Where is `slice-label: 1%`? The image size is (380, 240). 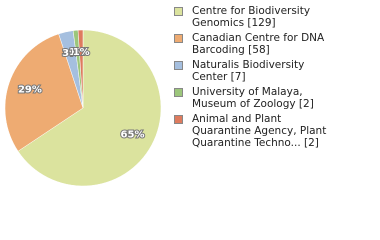 slice-label: 1% is located at coordinates (81, 52).